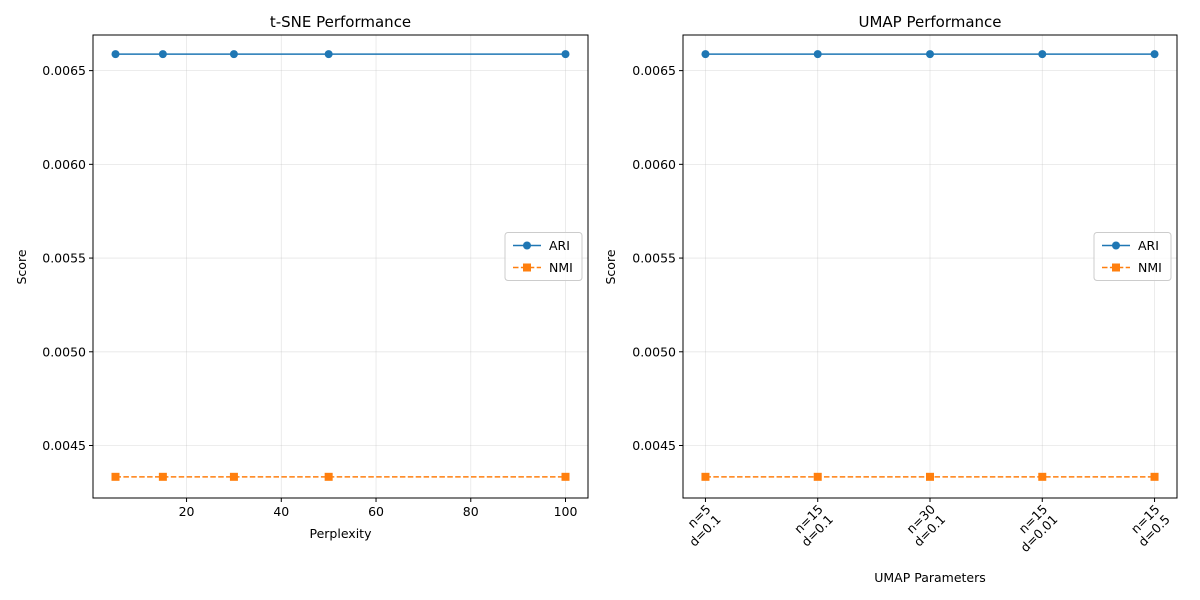 This screenshot has height=600, width=1200. What do you see at coordinates (1149, 526) in the screenshot?
I see `x-tick-label: n=15d=0.5` at bounding box center [1149, 526].